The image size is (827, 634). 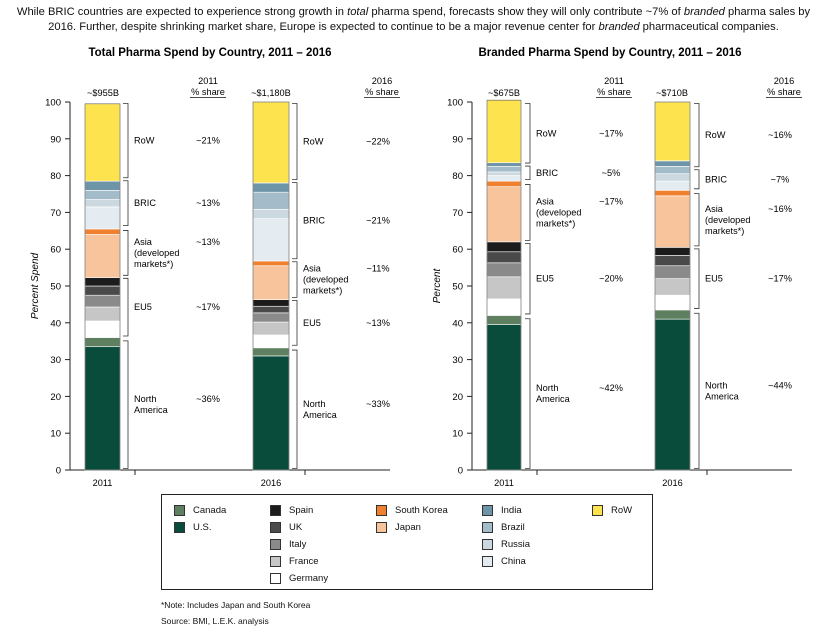 I want to click on y-tick-label: 40, so click(x=457, y=323).